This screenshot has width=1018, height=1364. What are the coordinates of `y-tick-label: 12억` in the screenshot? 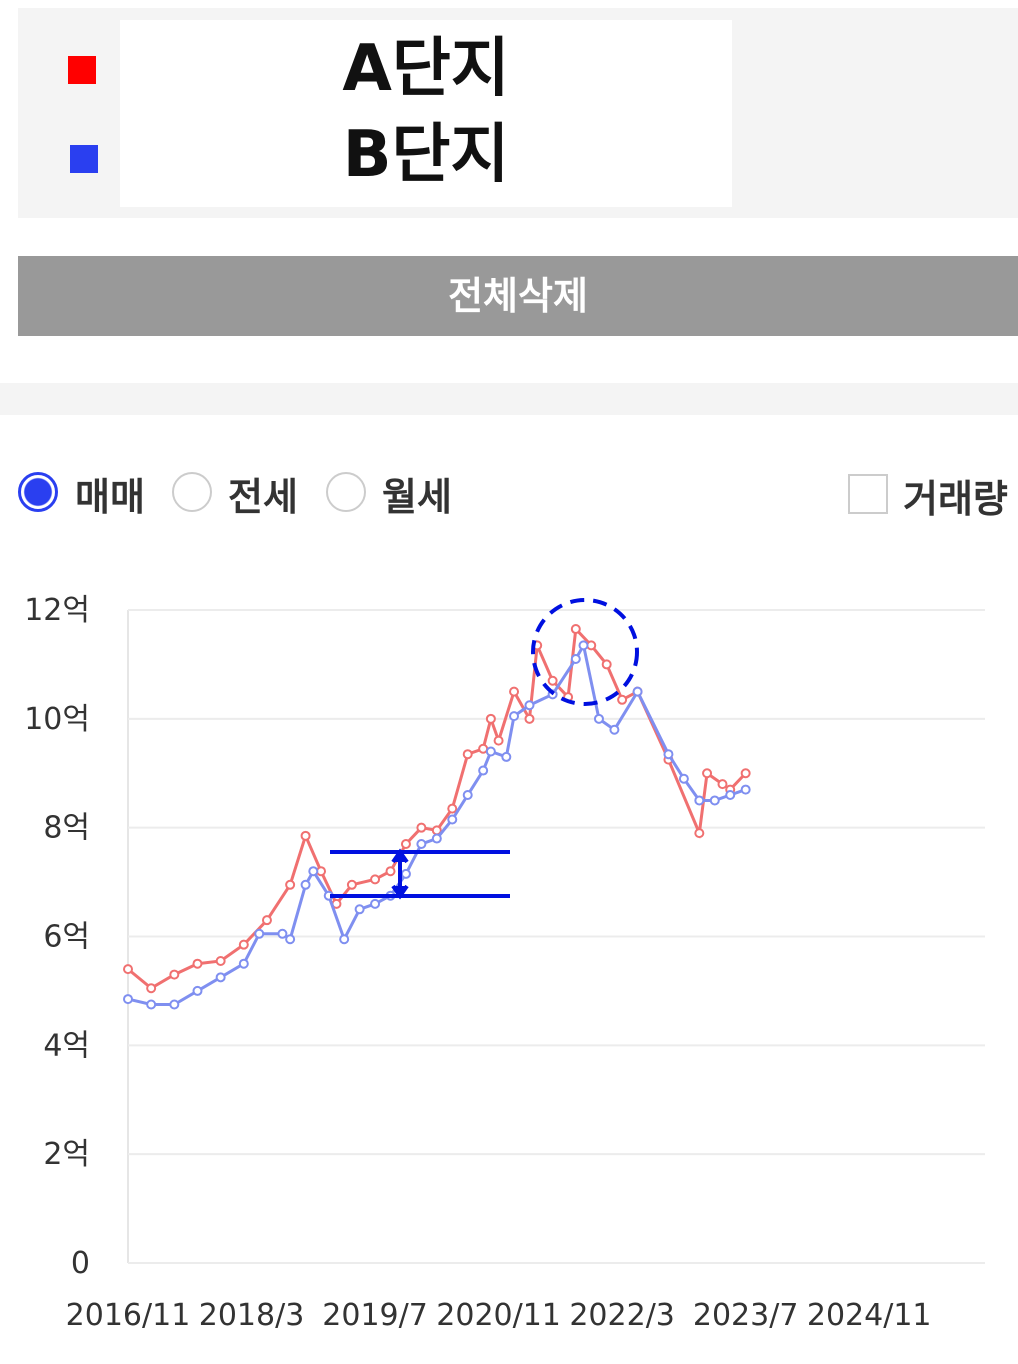 It's located at (57, 610).